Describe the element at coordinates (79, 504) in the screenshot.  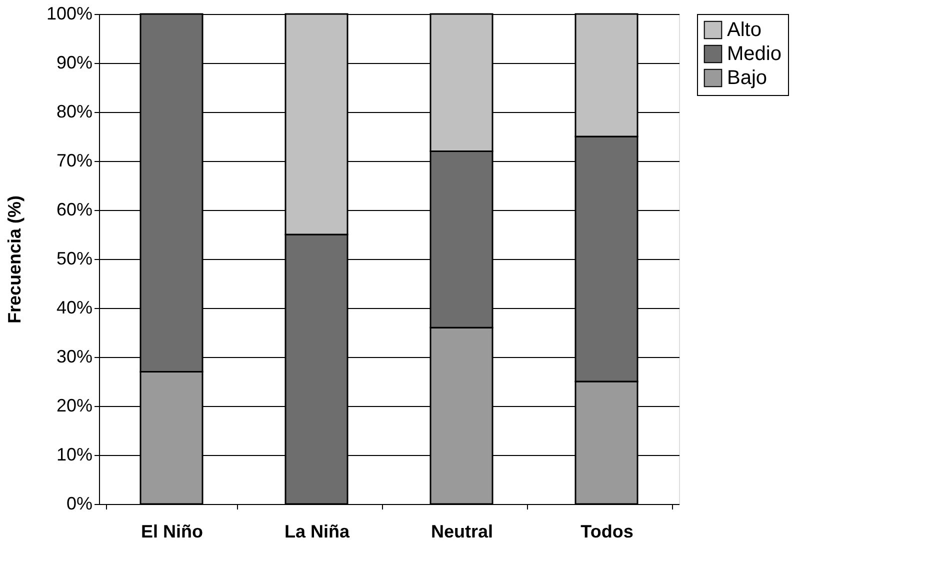
I see `y-tick-label: 0%` at that location.